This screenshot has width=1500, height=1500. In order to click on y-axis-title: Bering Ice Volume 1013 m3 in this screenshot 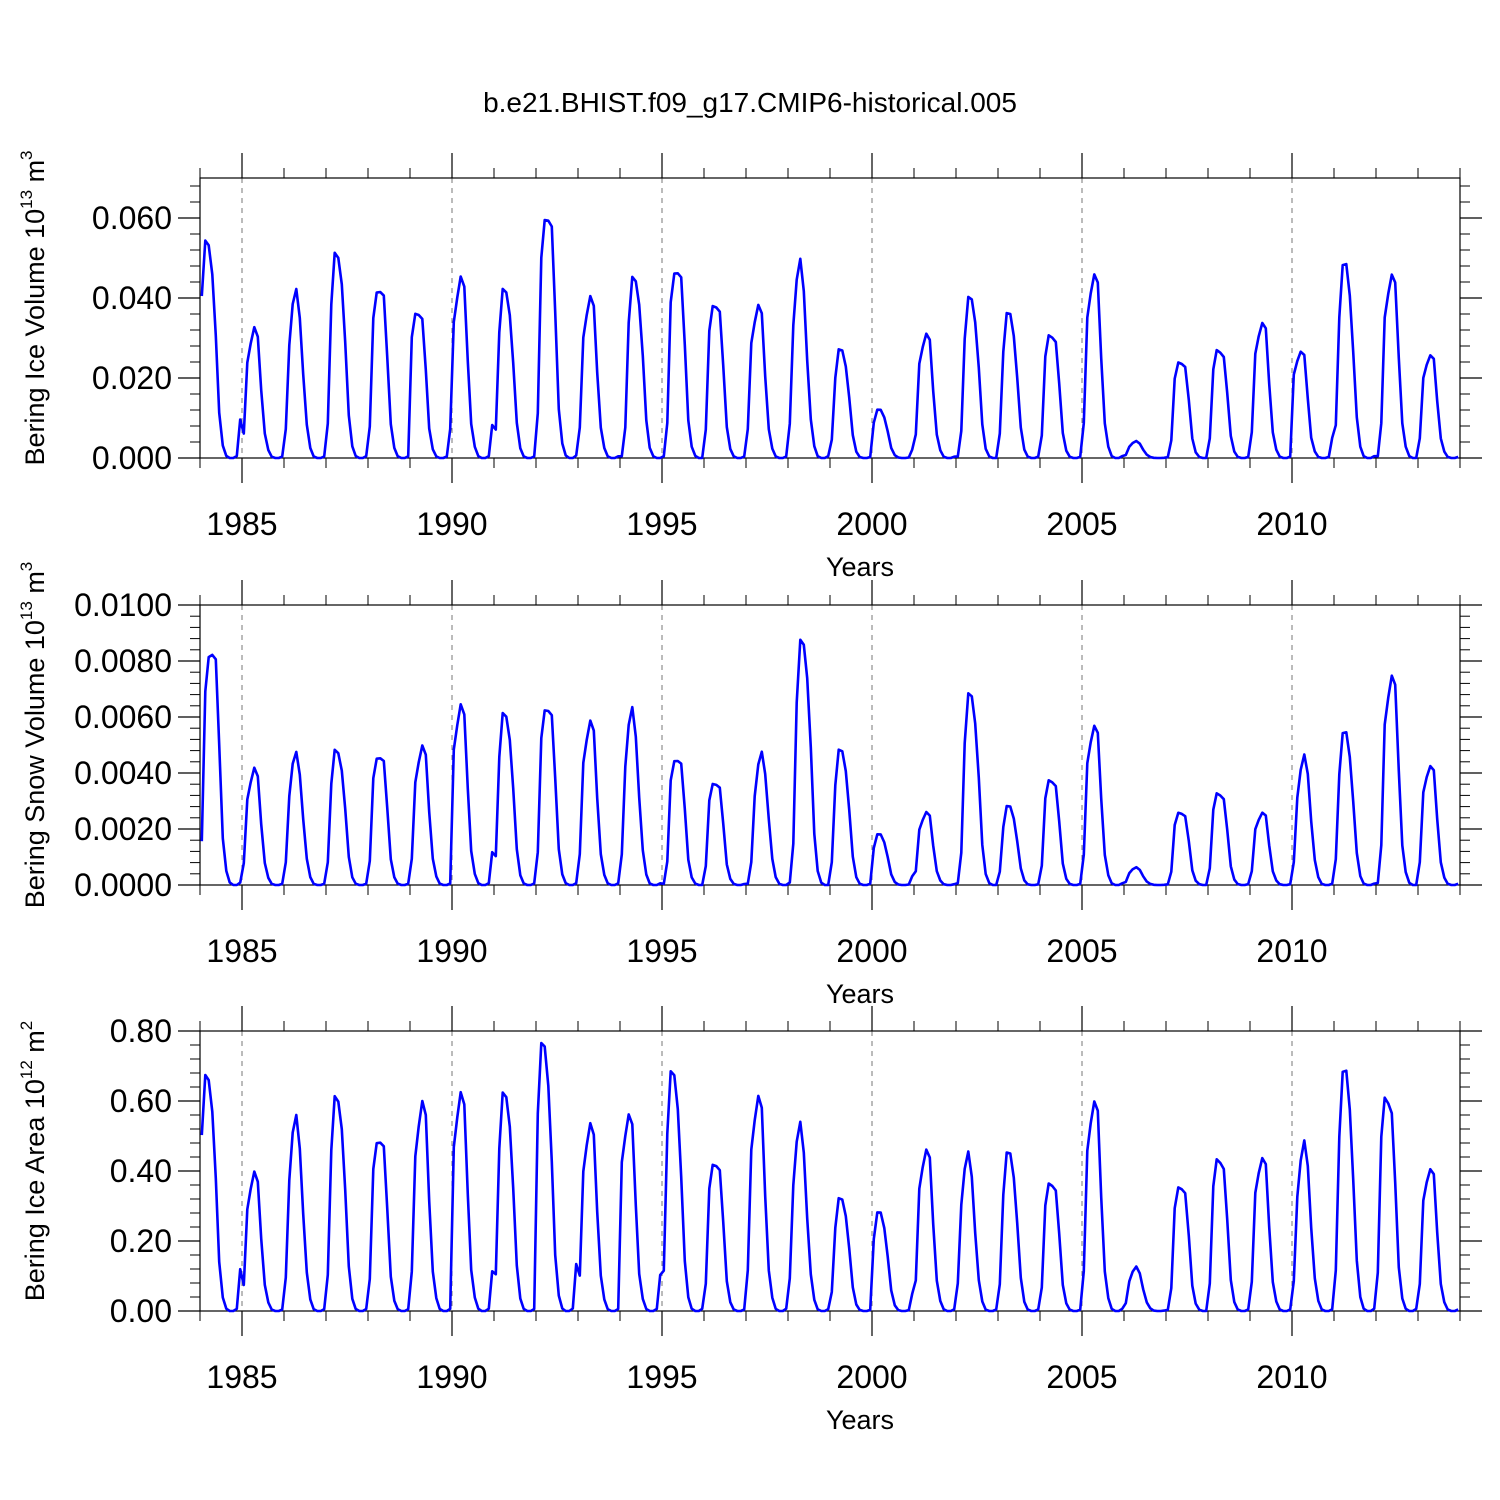, I will do `click(33, 307)`.